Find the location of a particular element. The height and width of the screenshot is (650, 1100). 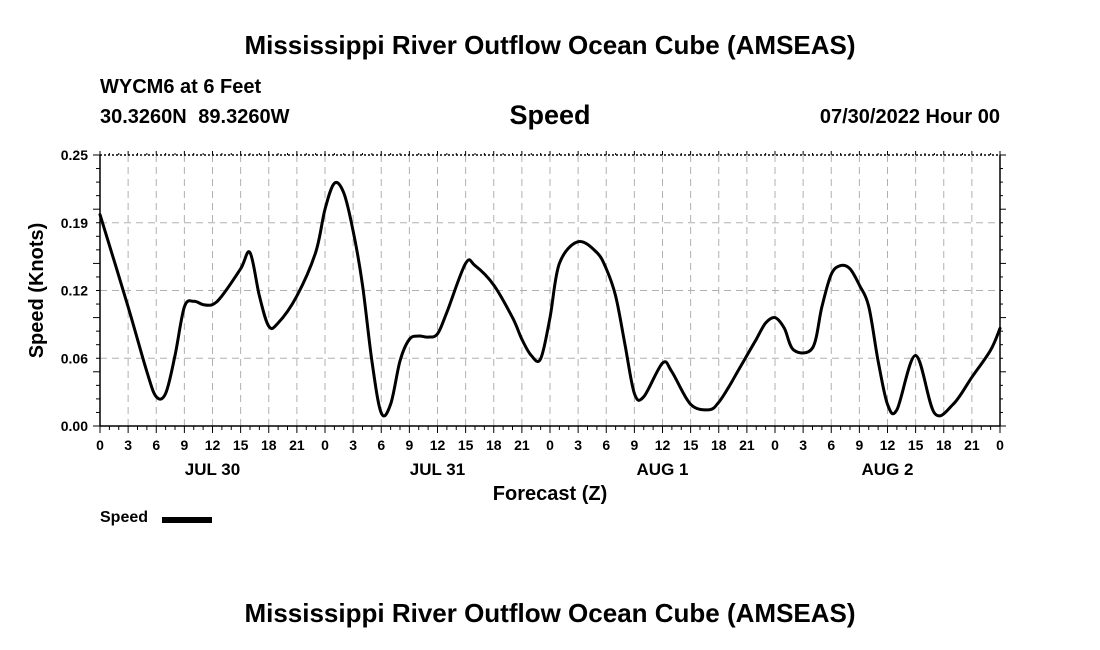

x-day-label: AUG 2 is located at coordinates (888, 469).